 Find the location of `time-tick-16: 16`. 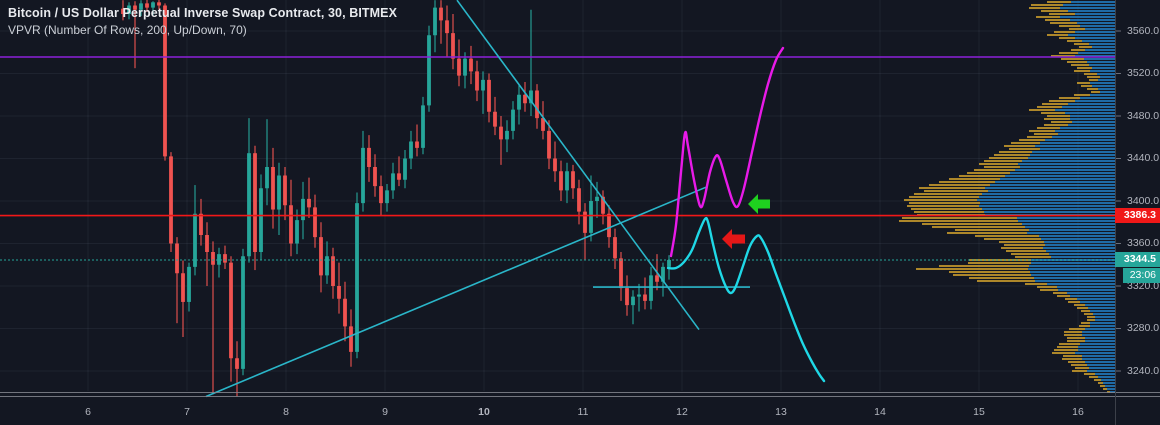

time-tick-16: 16 is located at coordinates (1078, 412).